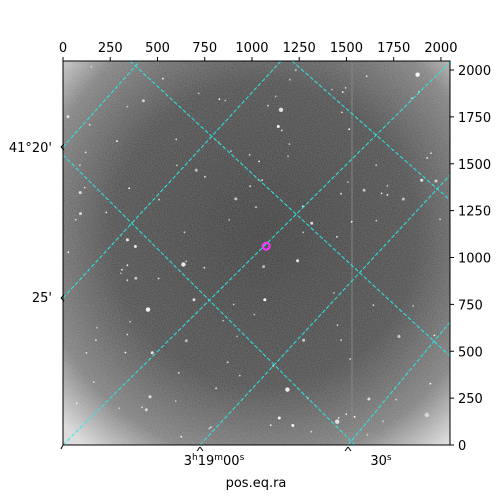  What do you see at coordinates (474, 259) in the screenshot?
I see `right-axis-tick-label: 1000` at bounding box center [474, 259].